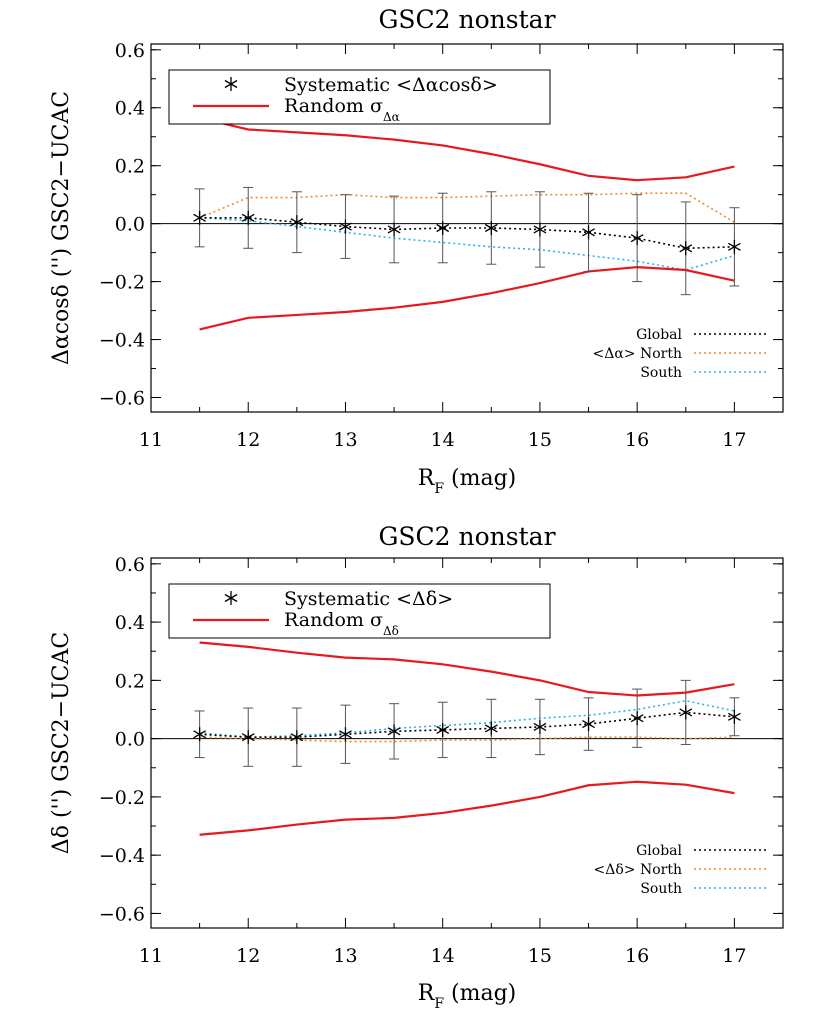  Describe the element at coordinates (122, 856) in the screenshot. I see `y-tick-label: −0.4` at that location.